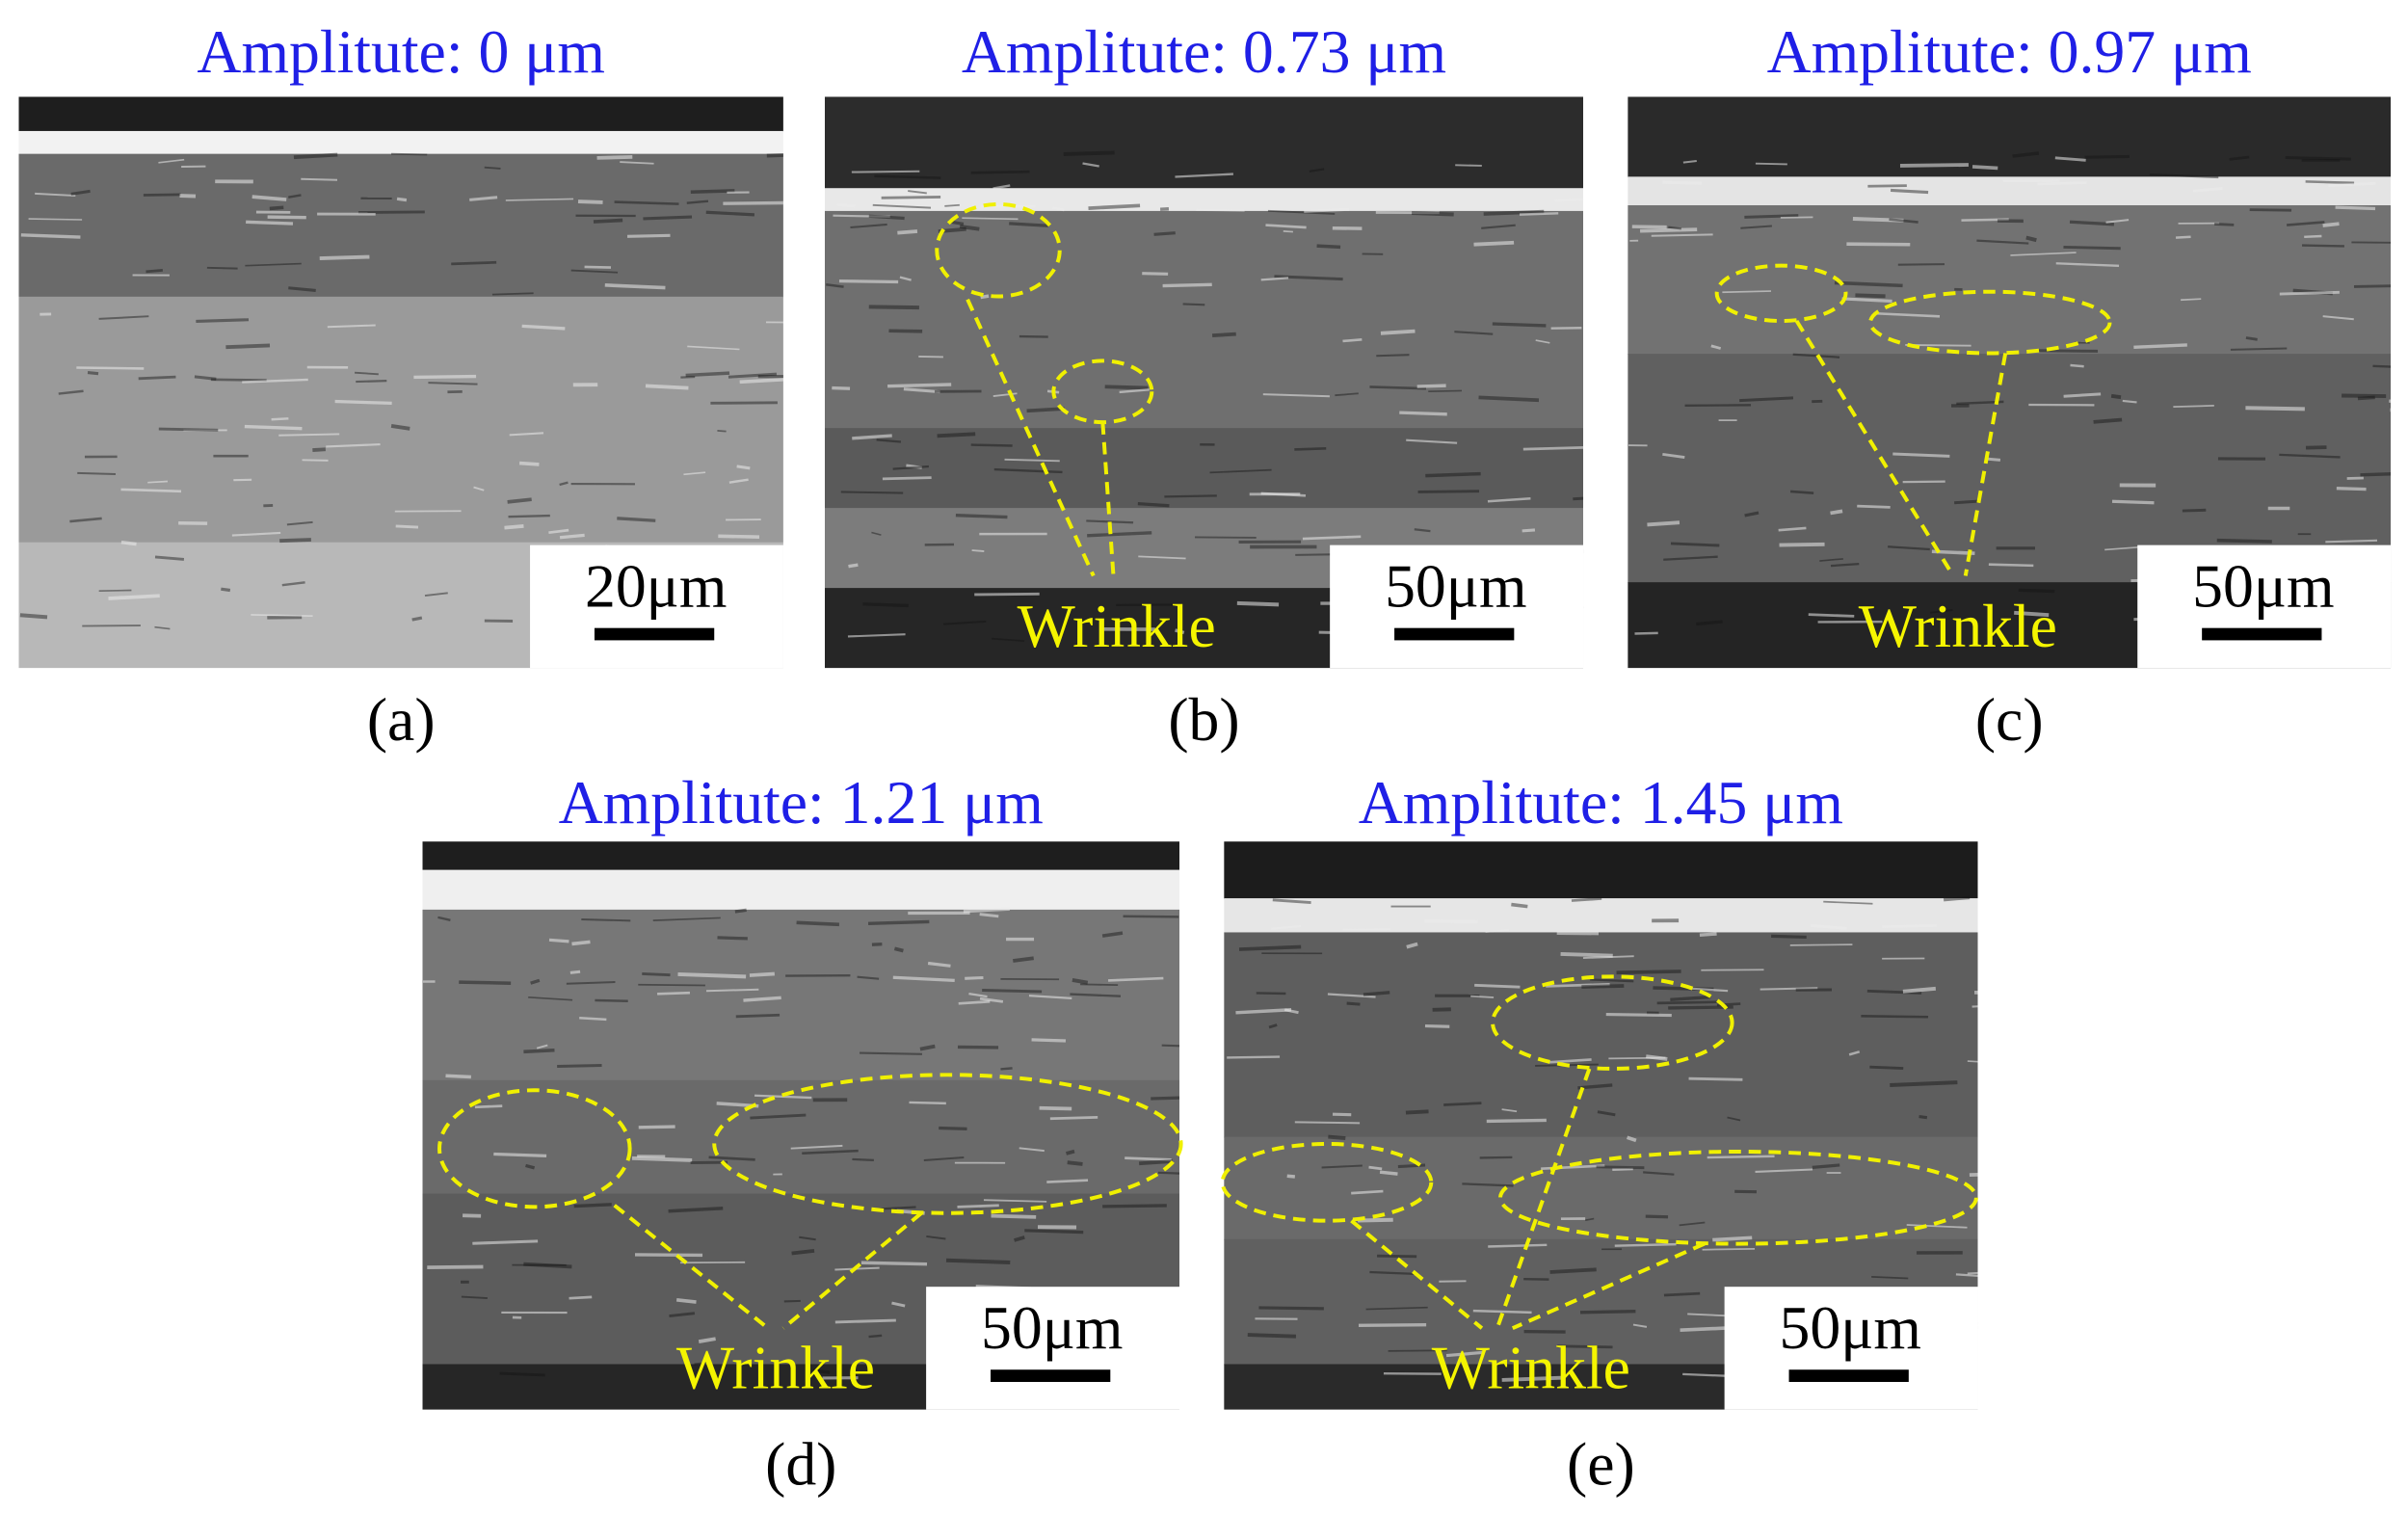 This screenshot has width=2408, height=1514. Describe the element at coordinates (1781, 293) in the screenshot. I see `wrinkle-ellipse` at that location.